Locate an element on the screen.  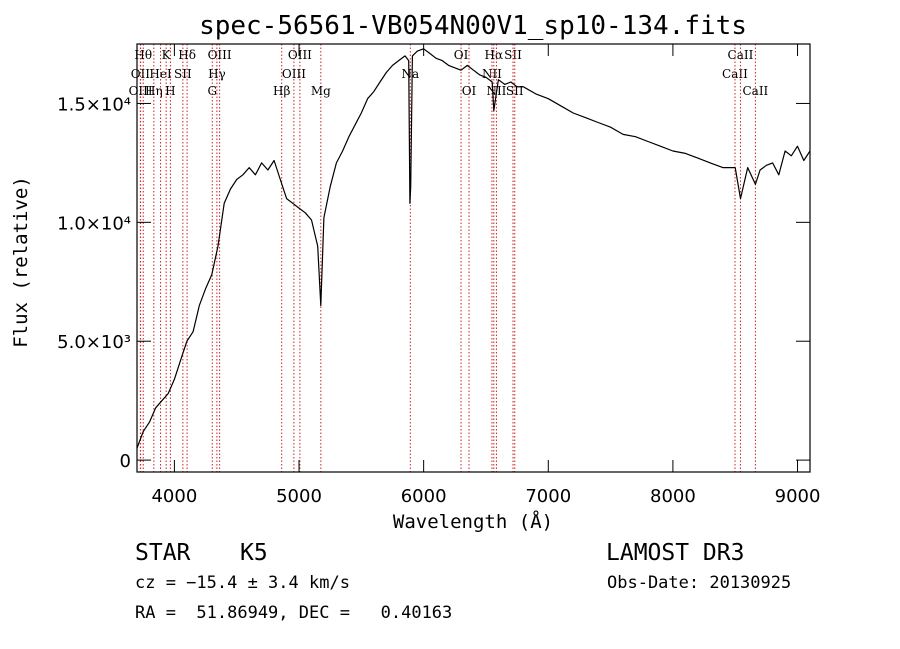
survey-name: LAMOST DR3 is located at coordinates (675, 553).